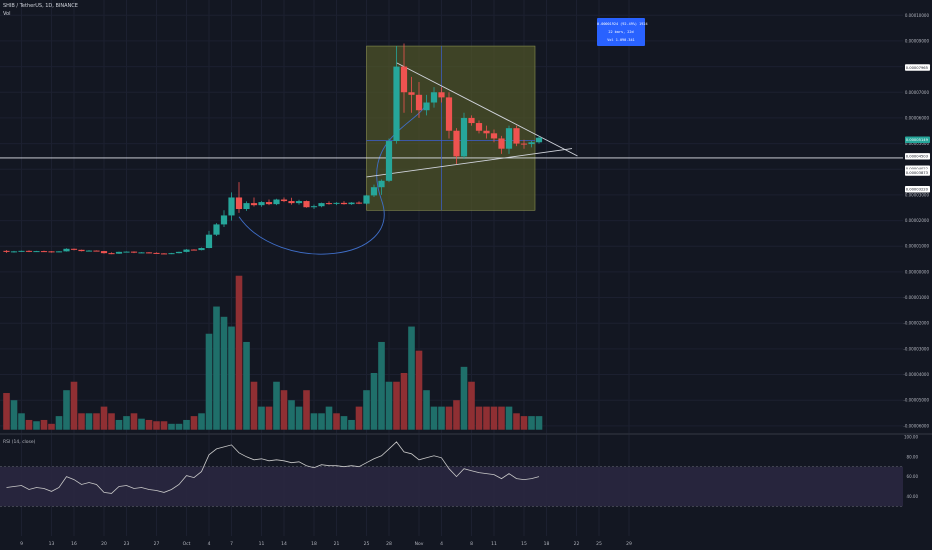 This screenshot has height=550, width=932. Describe the element at coordinates (284, 544) in the screenshot. I see `x-axis-label: 14` at that location.